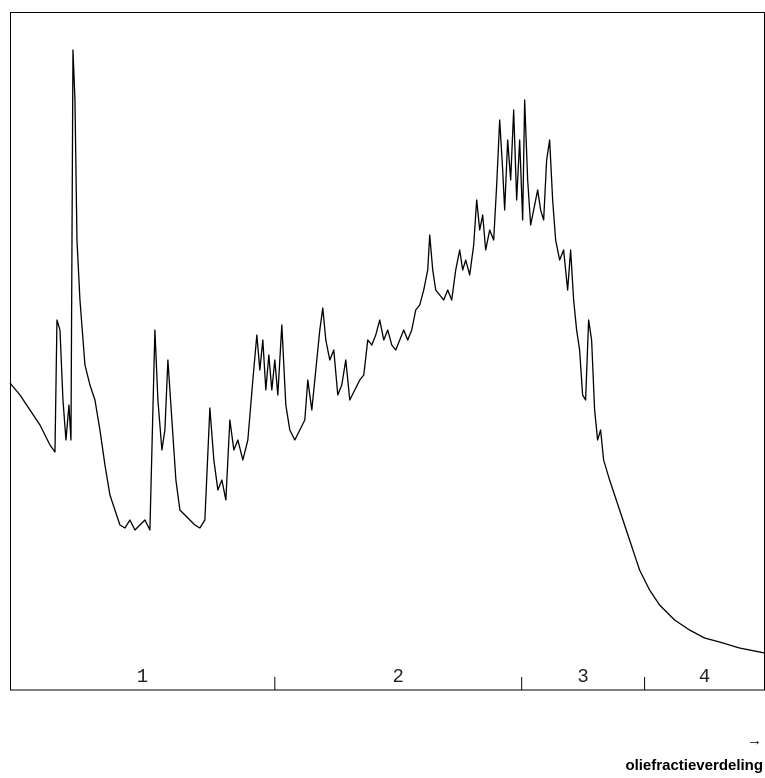 Image resolution: width=765 pixels, height=778 pixels. I want to click on region-label: 4, so click(704, 677).